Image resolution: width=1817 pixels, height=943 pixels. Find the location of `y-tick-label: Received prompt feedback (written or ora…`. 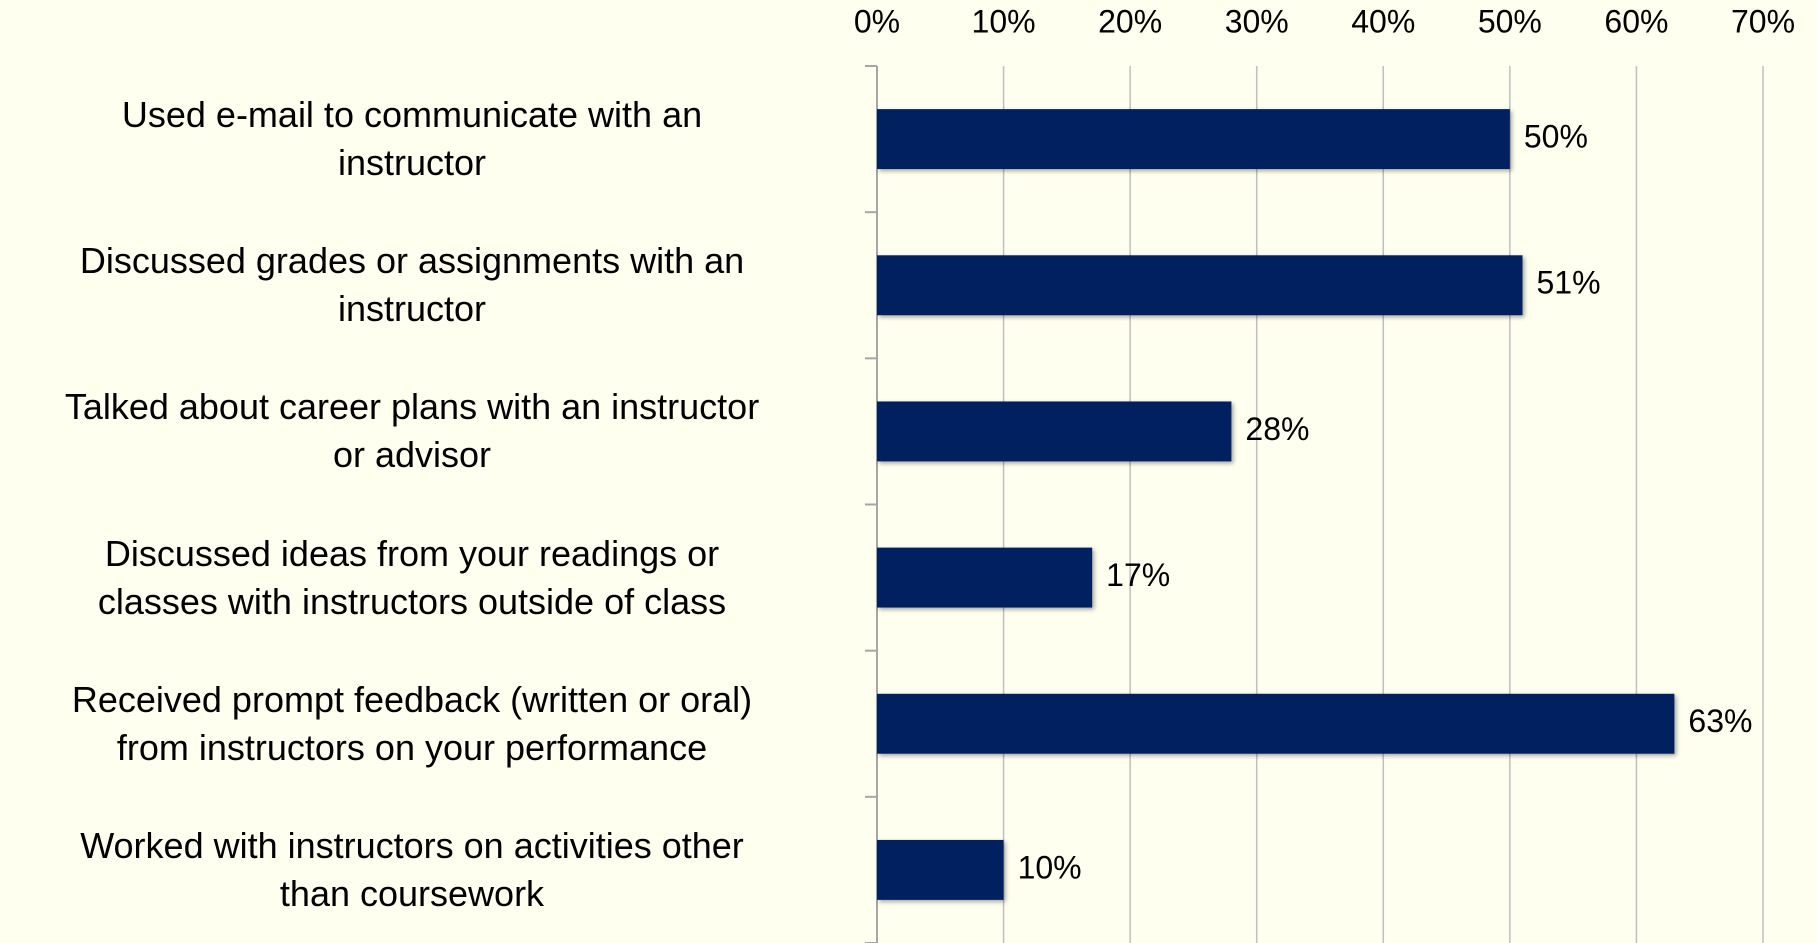

y-tick-label: Received prompt feedback (written or ora… is located at coordinates (412, 723).